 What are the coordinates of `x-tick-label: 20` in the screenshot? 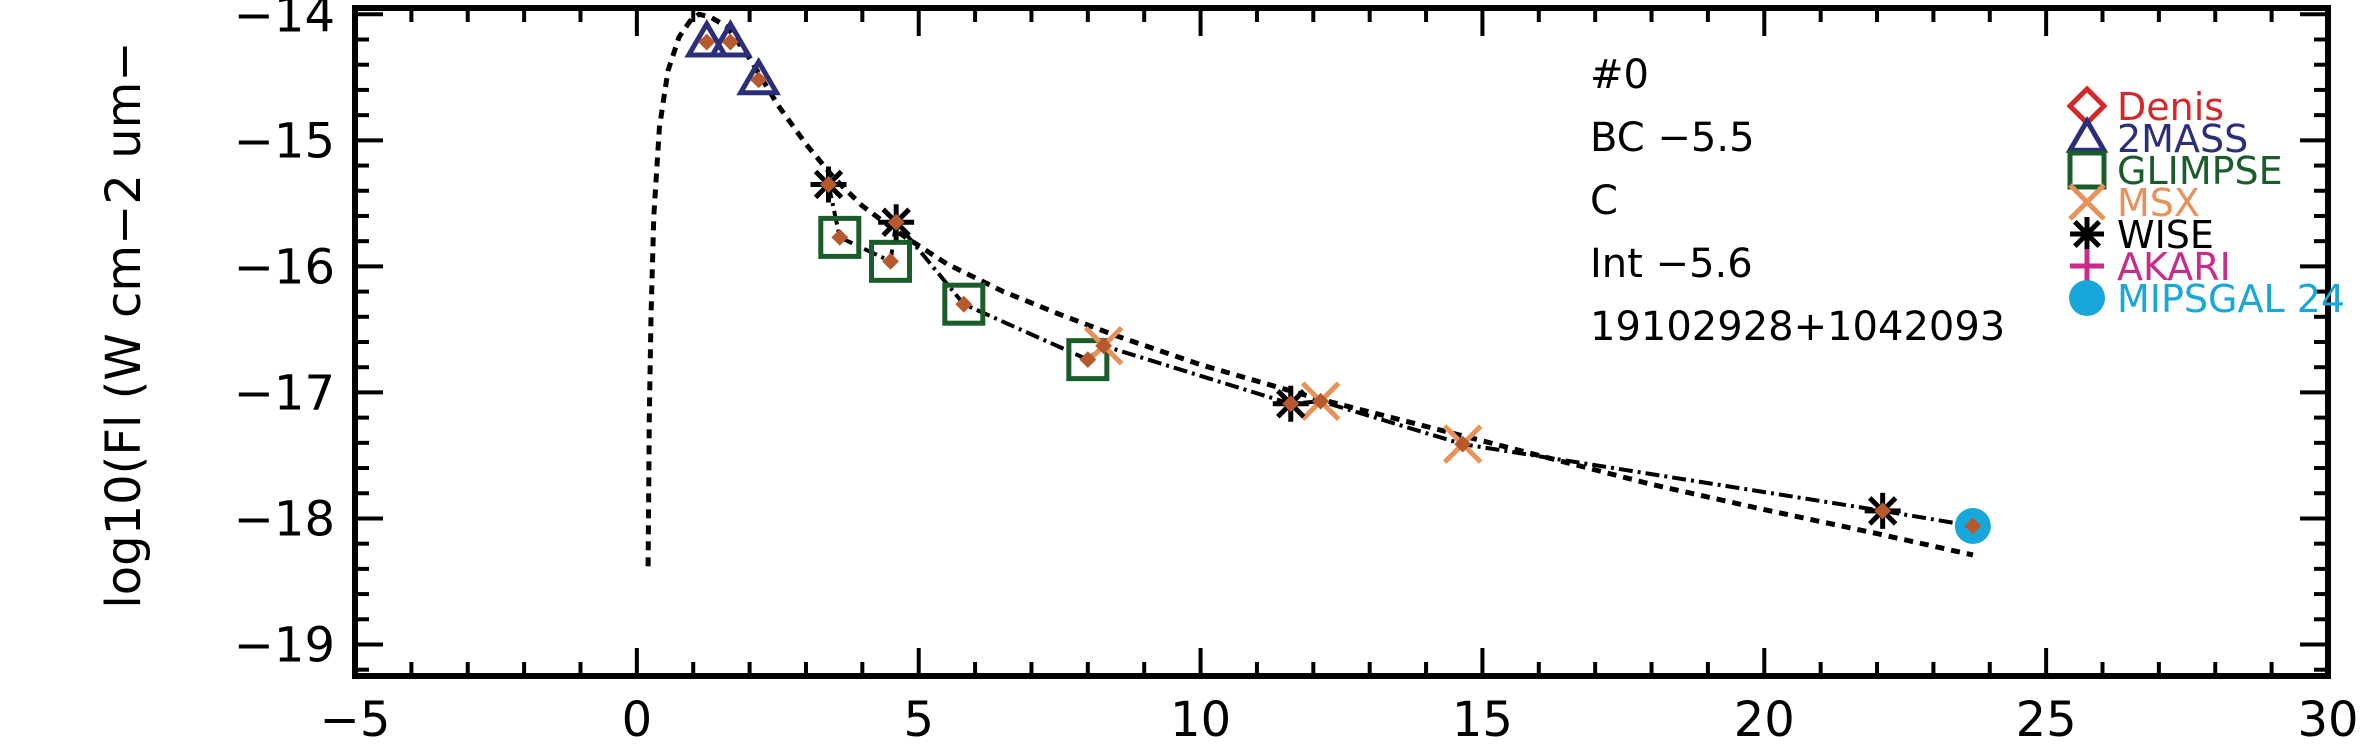 It's located at (1764, 720).